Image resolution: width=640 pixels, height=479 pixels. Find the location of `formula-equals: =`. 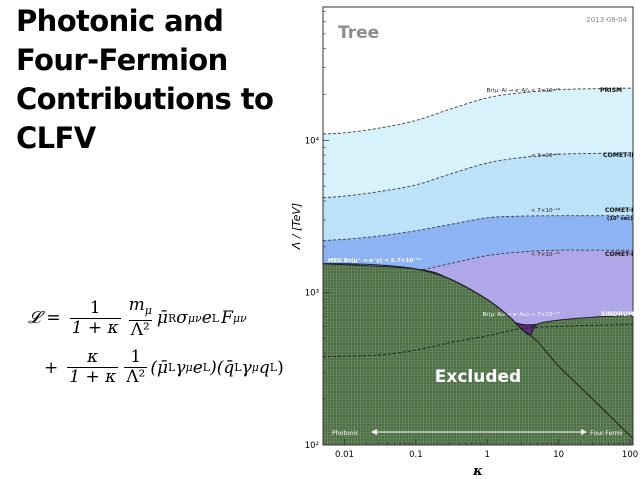

formula-equals: = is located at coordinates (53, 318).